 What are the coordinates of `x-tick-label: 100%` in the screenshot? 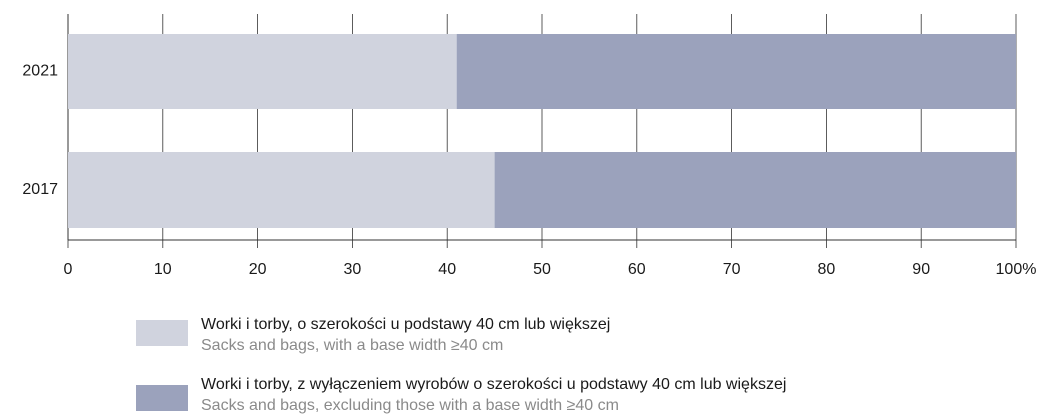 It's located at (1016, 269).